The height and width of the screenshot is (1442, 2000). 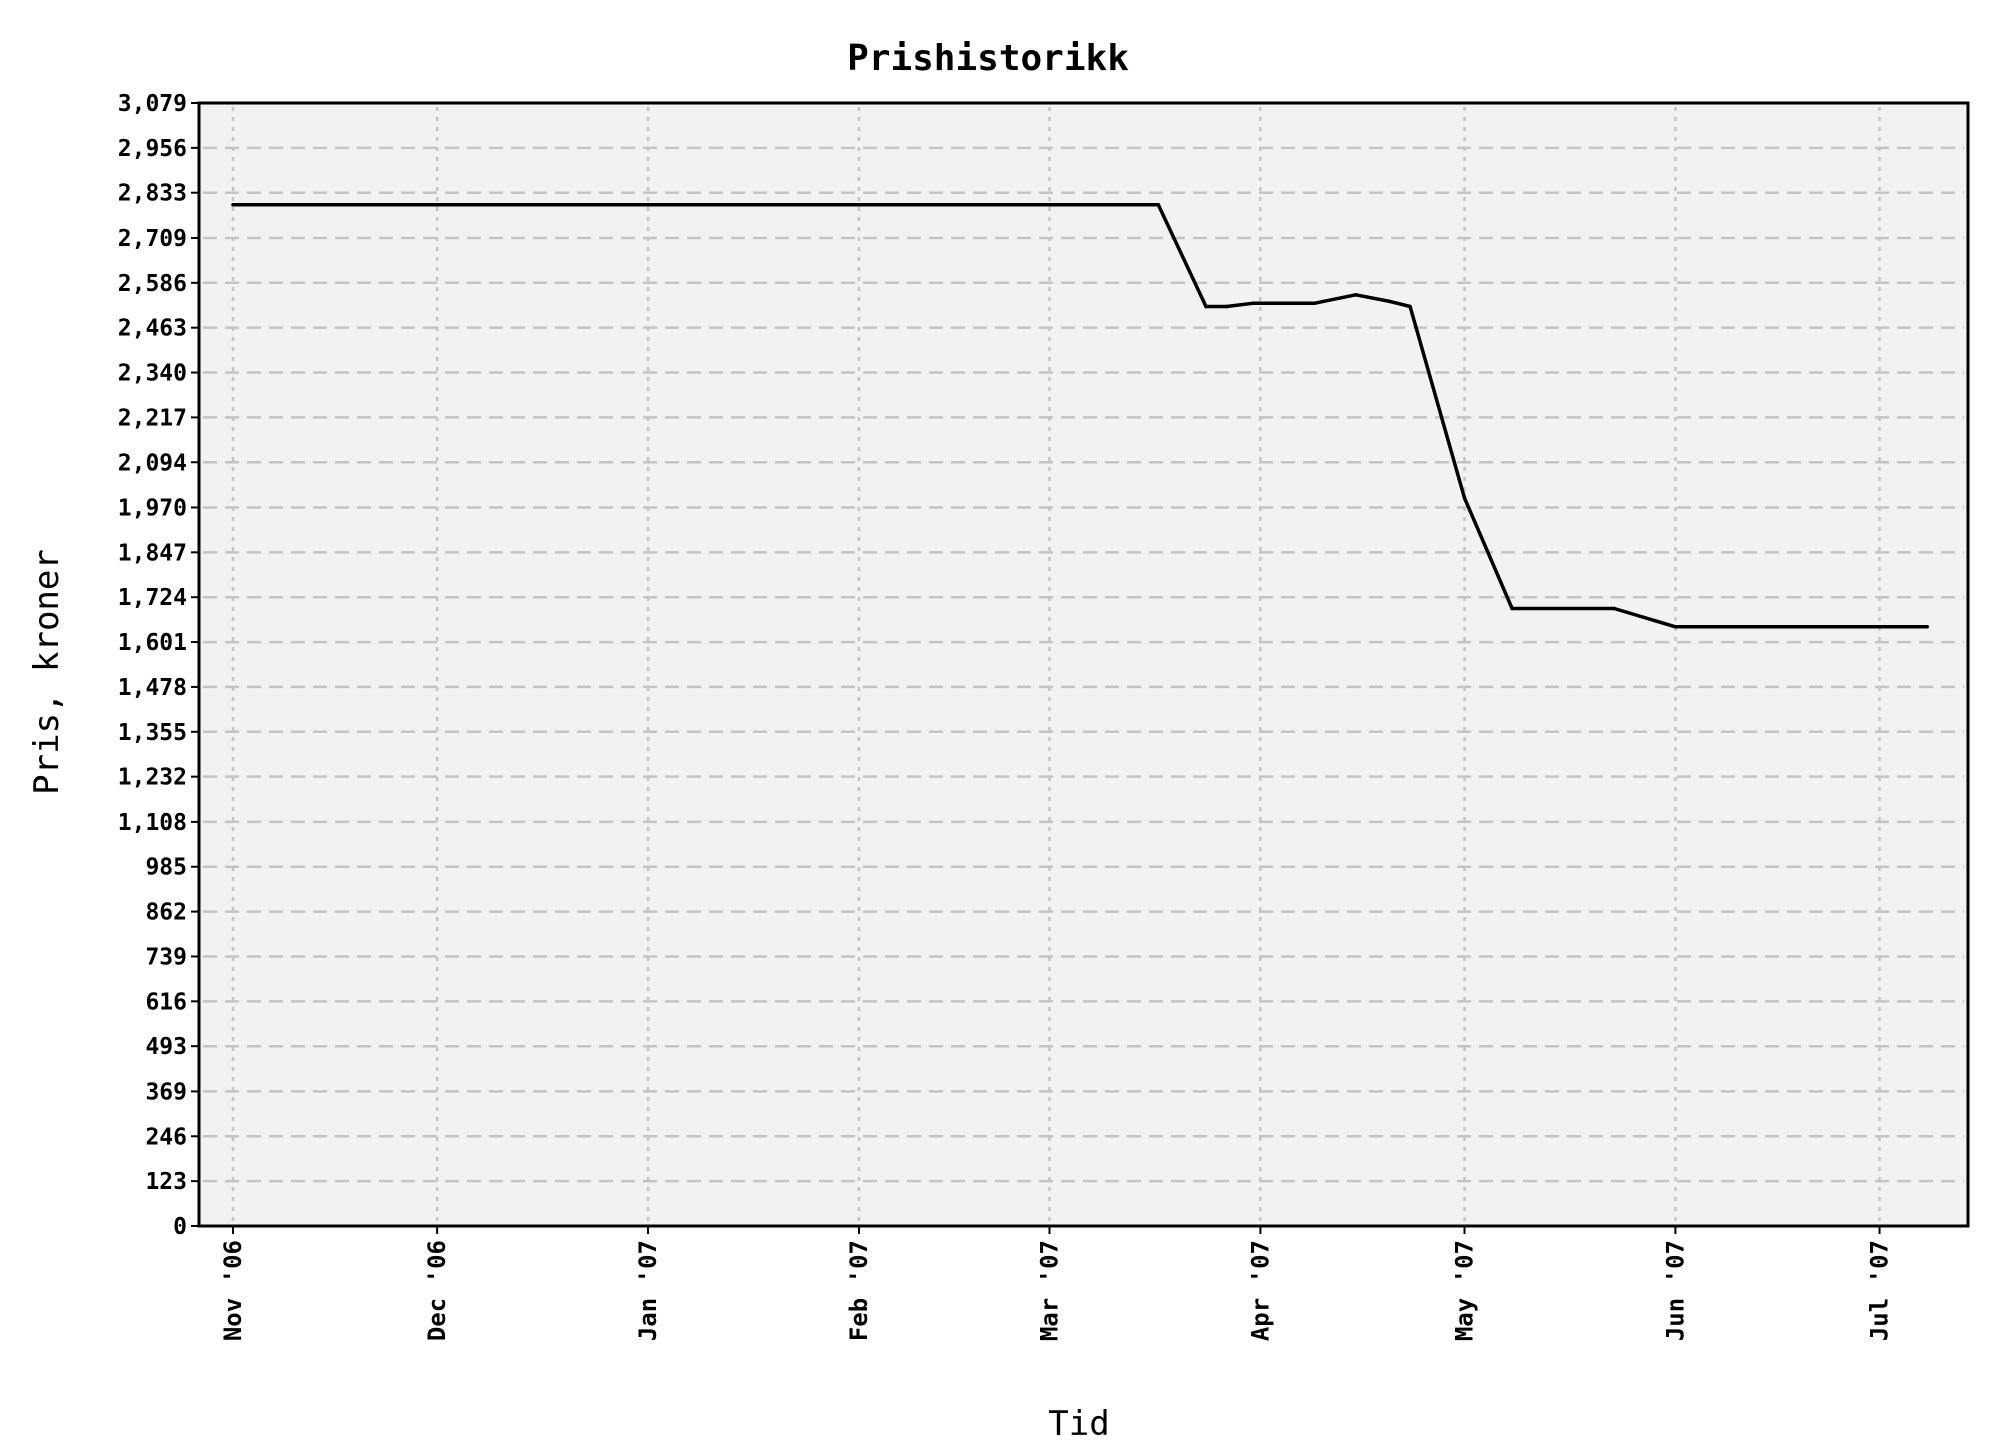 What do you see at coordinates (152, 104) in the screenshot?
I see `y-tick-label: 3,079` at bounding box center [152, 104].